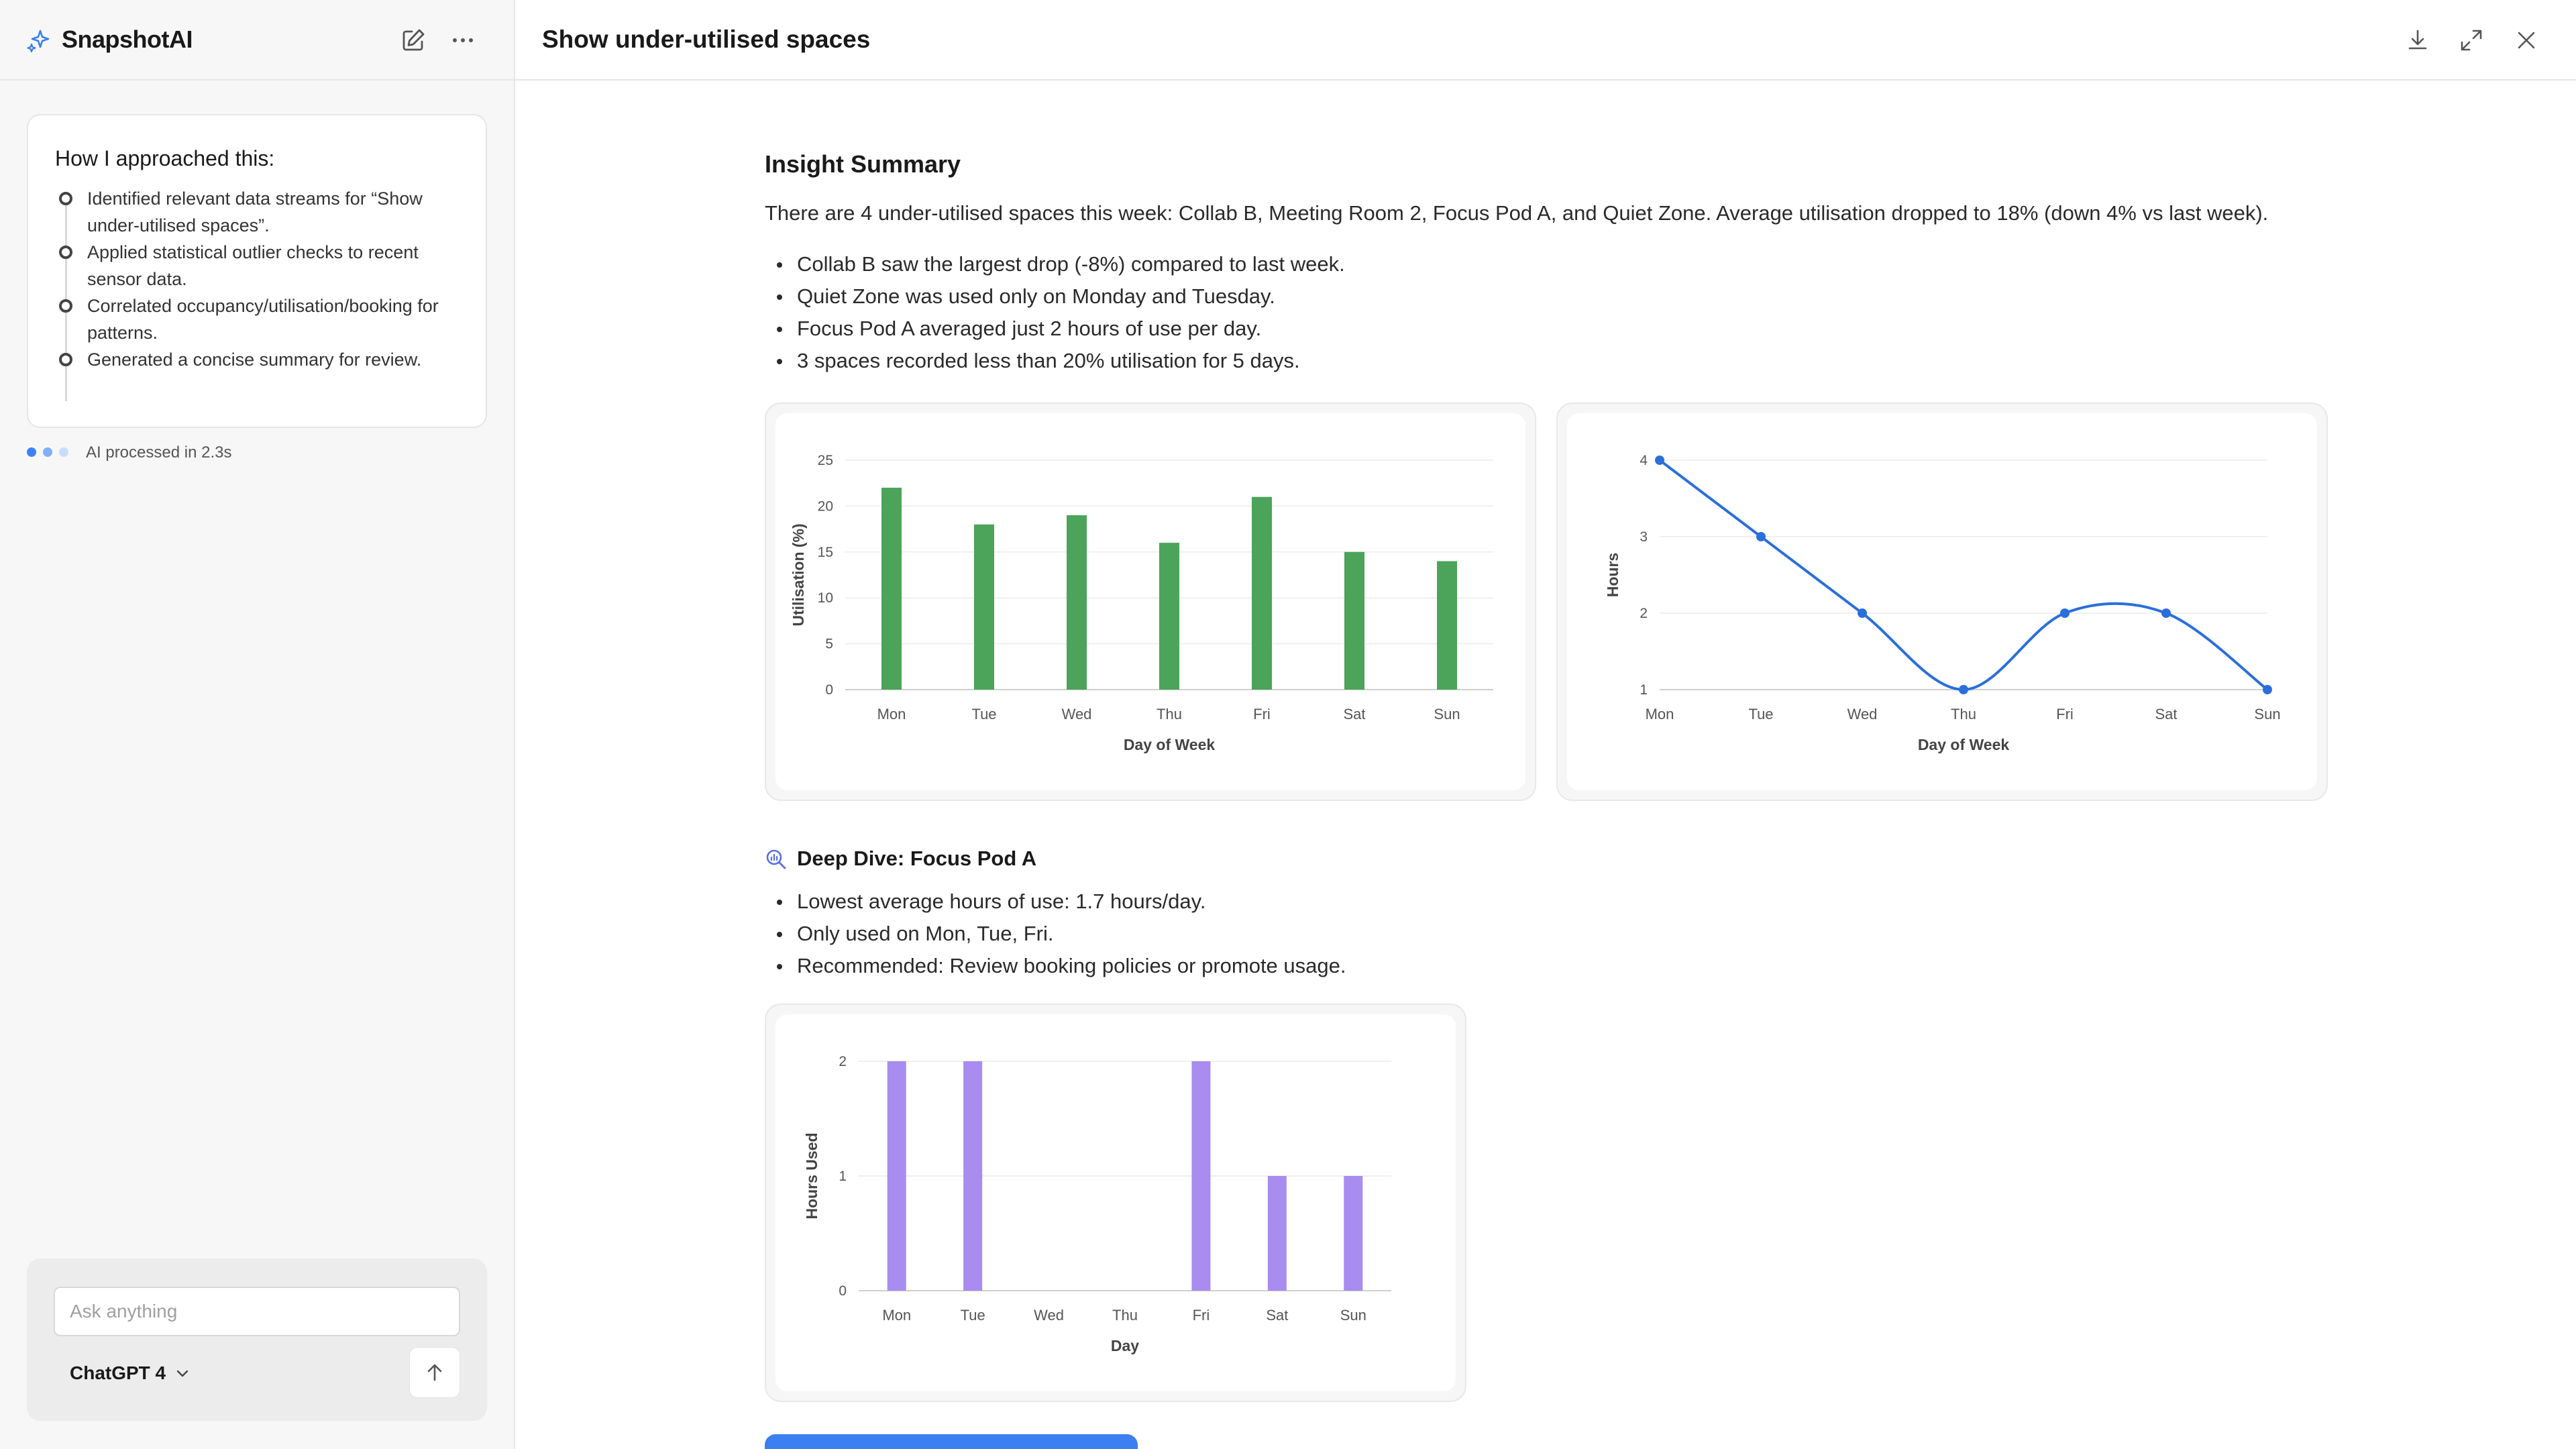  Describe the element at coordinates (1125, 1345) in the screenshot. I see `x-axis-label: Day` at that location.